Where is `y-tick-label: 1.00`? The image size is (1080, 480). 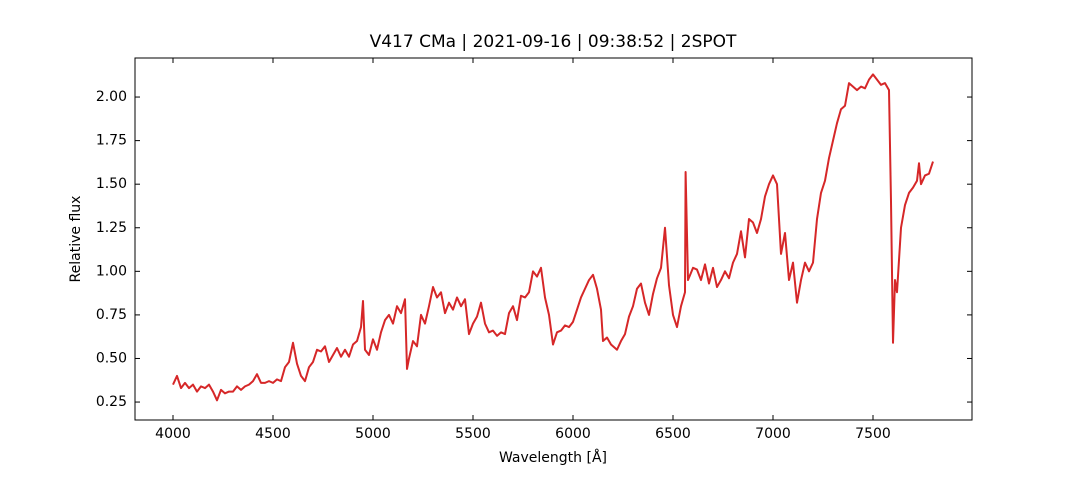 y-tick-label: 1.00 is located at coordinates (111, 271).